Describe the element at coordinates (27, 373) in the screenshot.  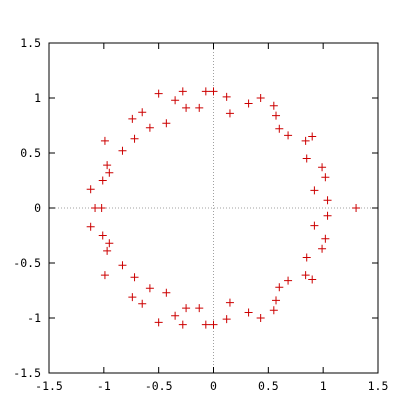
I see `y-tick-label: -1.5` at that location.